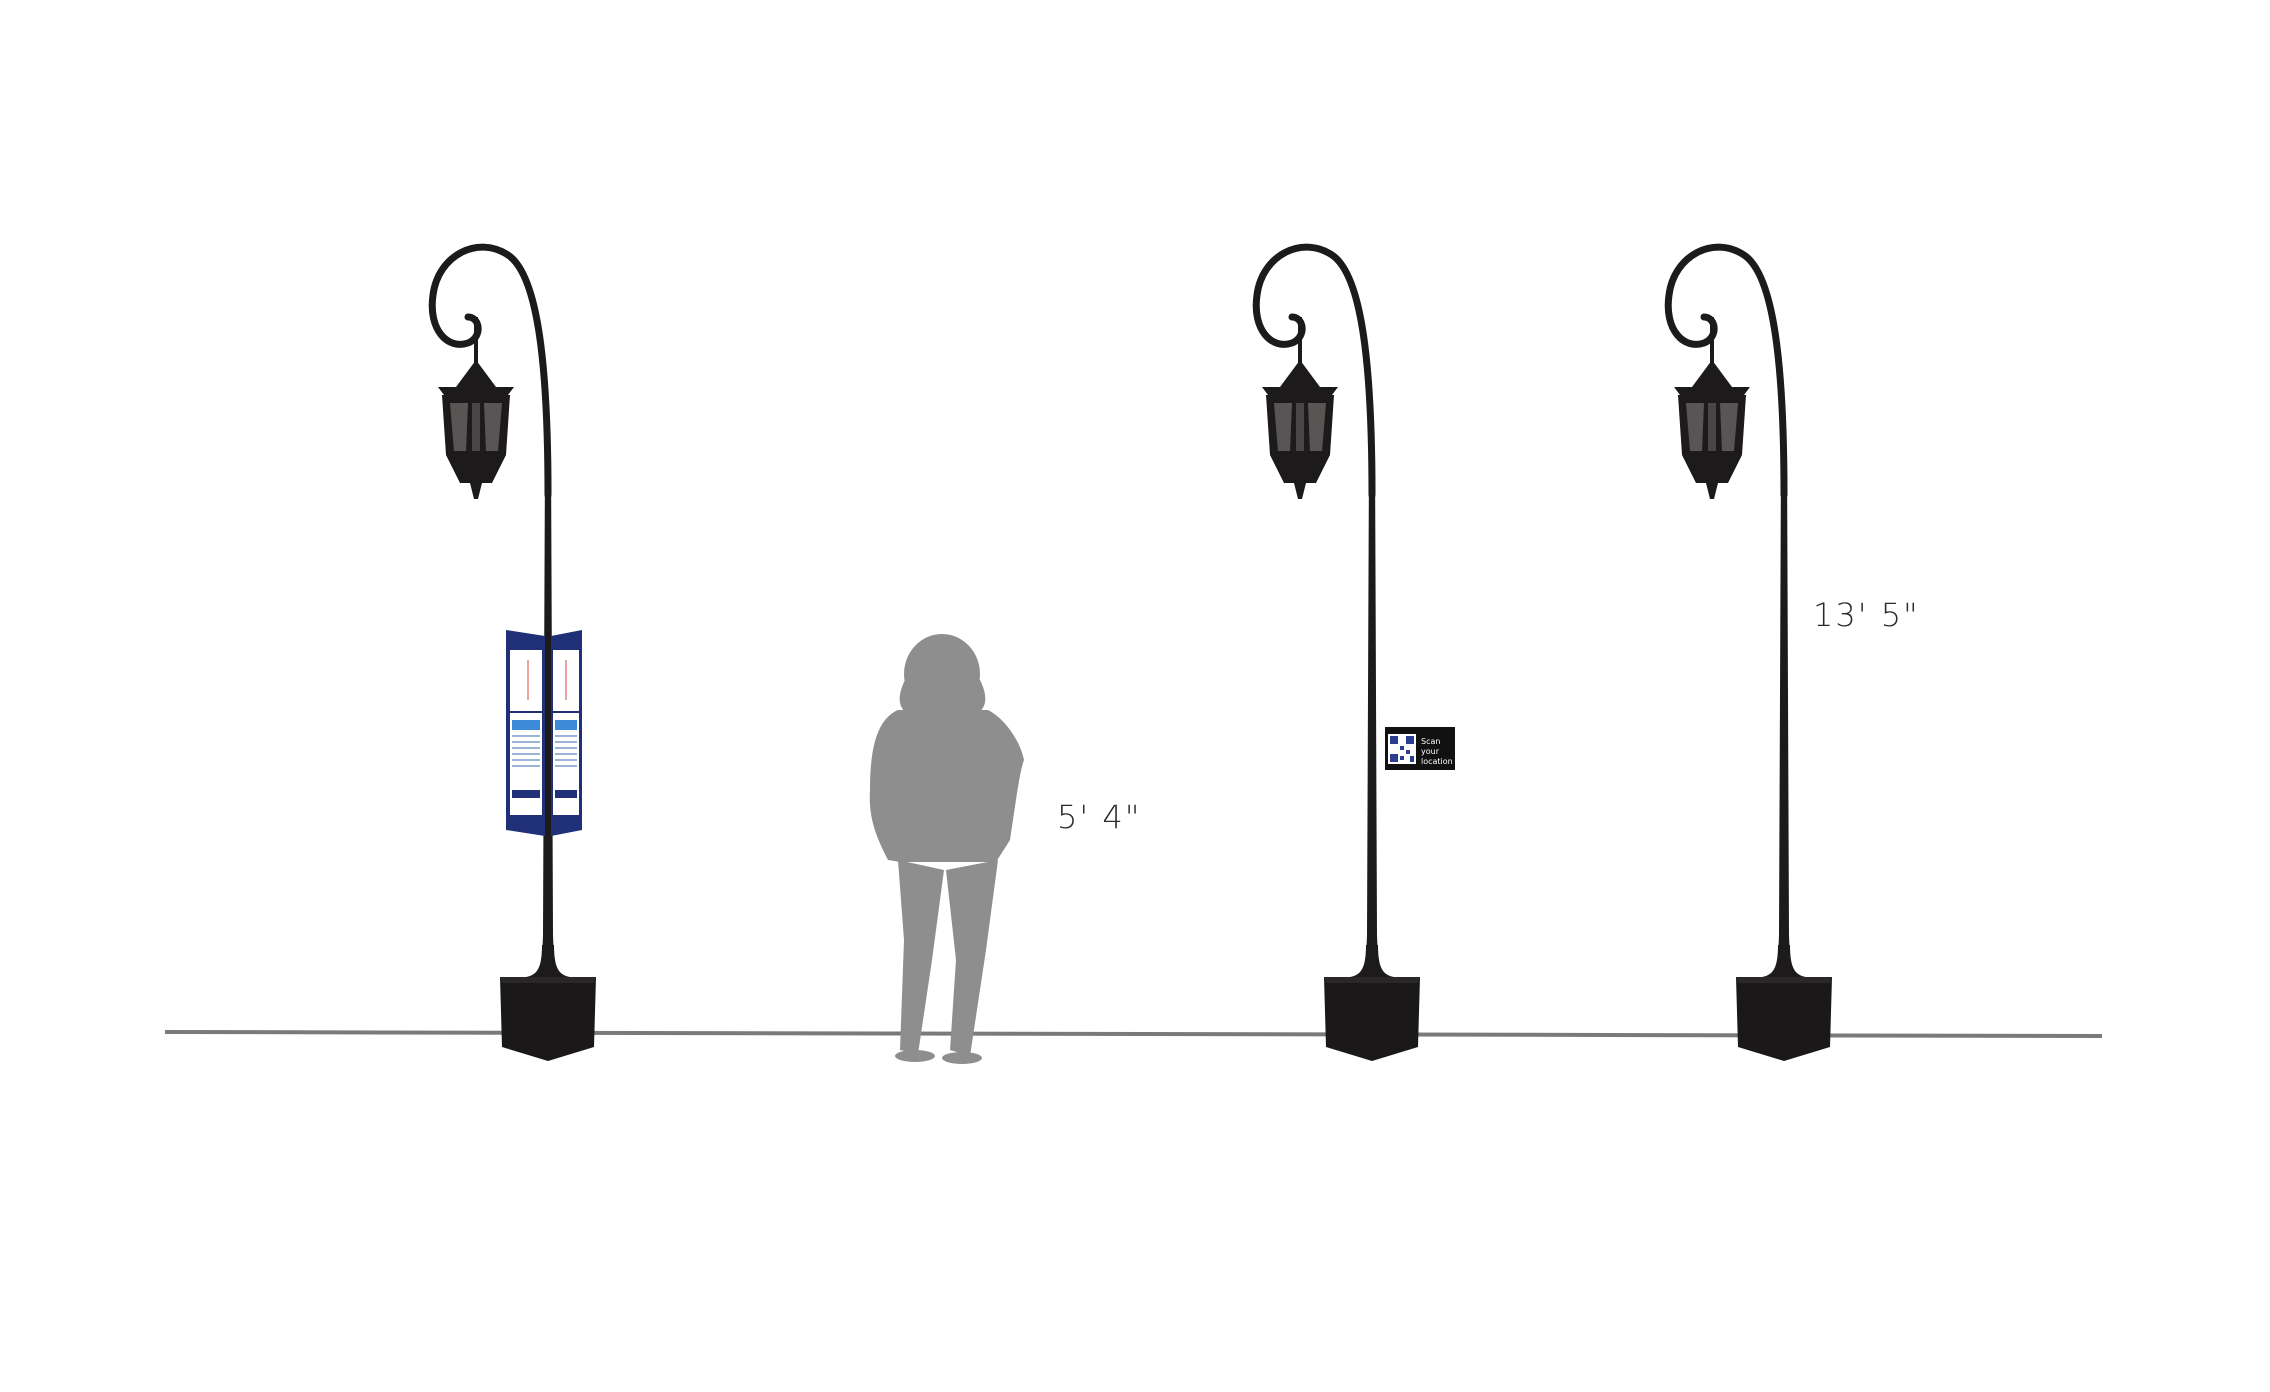 The height and width of the screenshot is (1392, 2270). Describe the element at coordinates (544, 733) in the screenshot. I see `wayfinding-kiosk` at that location.